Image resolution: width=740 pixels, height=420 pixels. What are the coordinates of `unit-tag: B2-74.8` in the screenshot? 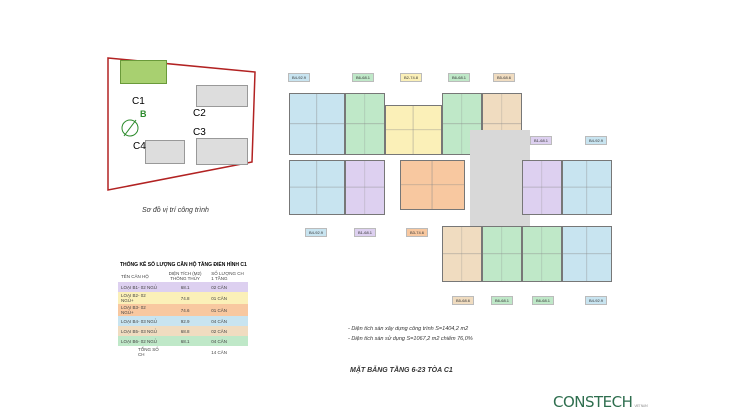 It's located at (411, 77).